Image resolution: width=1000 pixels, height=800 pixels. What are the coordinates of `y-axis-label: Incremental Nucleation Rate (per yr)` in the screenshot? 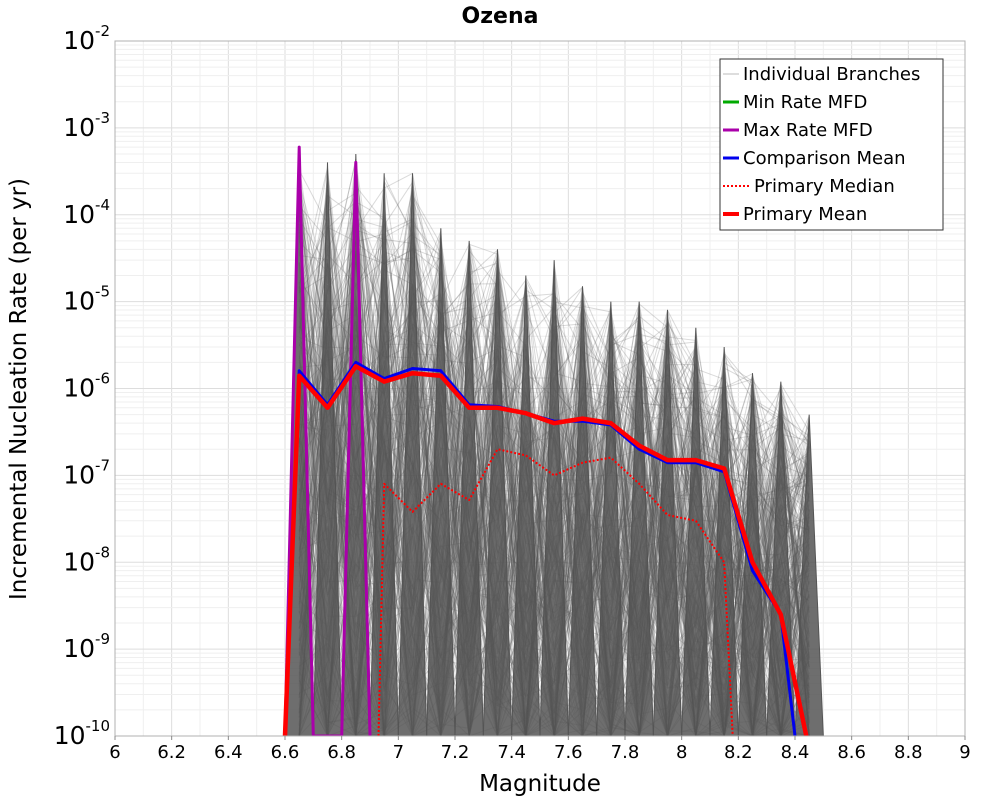 It's located at (19, 389).